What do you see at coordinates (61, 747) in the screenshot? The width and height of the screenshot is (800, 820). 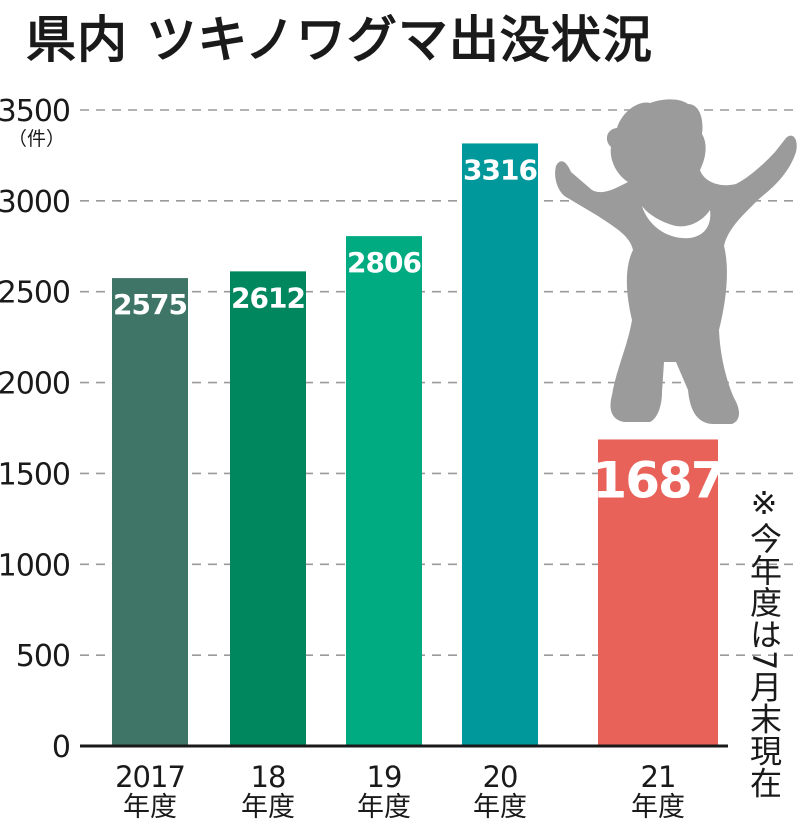 I see `y-tick-label: 0` at bounding box center [61, 747].